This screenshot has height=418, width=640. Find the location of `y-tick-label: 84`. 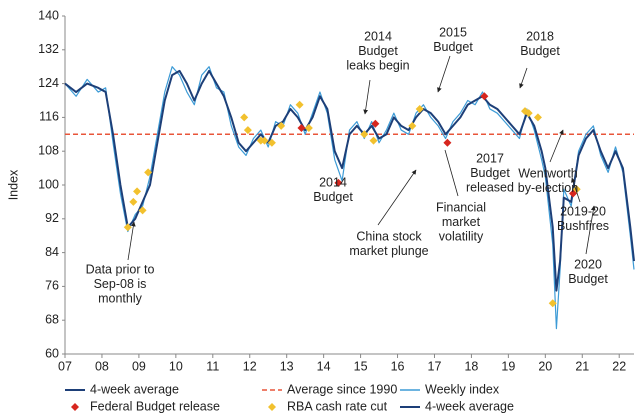

y-tick-label: 84 is located at coordinates (52, 252).